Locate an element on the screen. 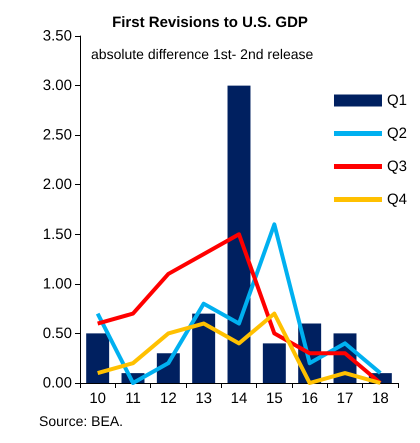 The image size is (420, 443). y-tick-label: 1.50 is located at coordinates (57, 234).